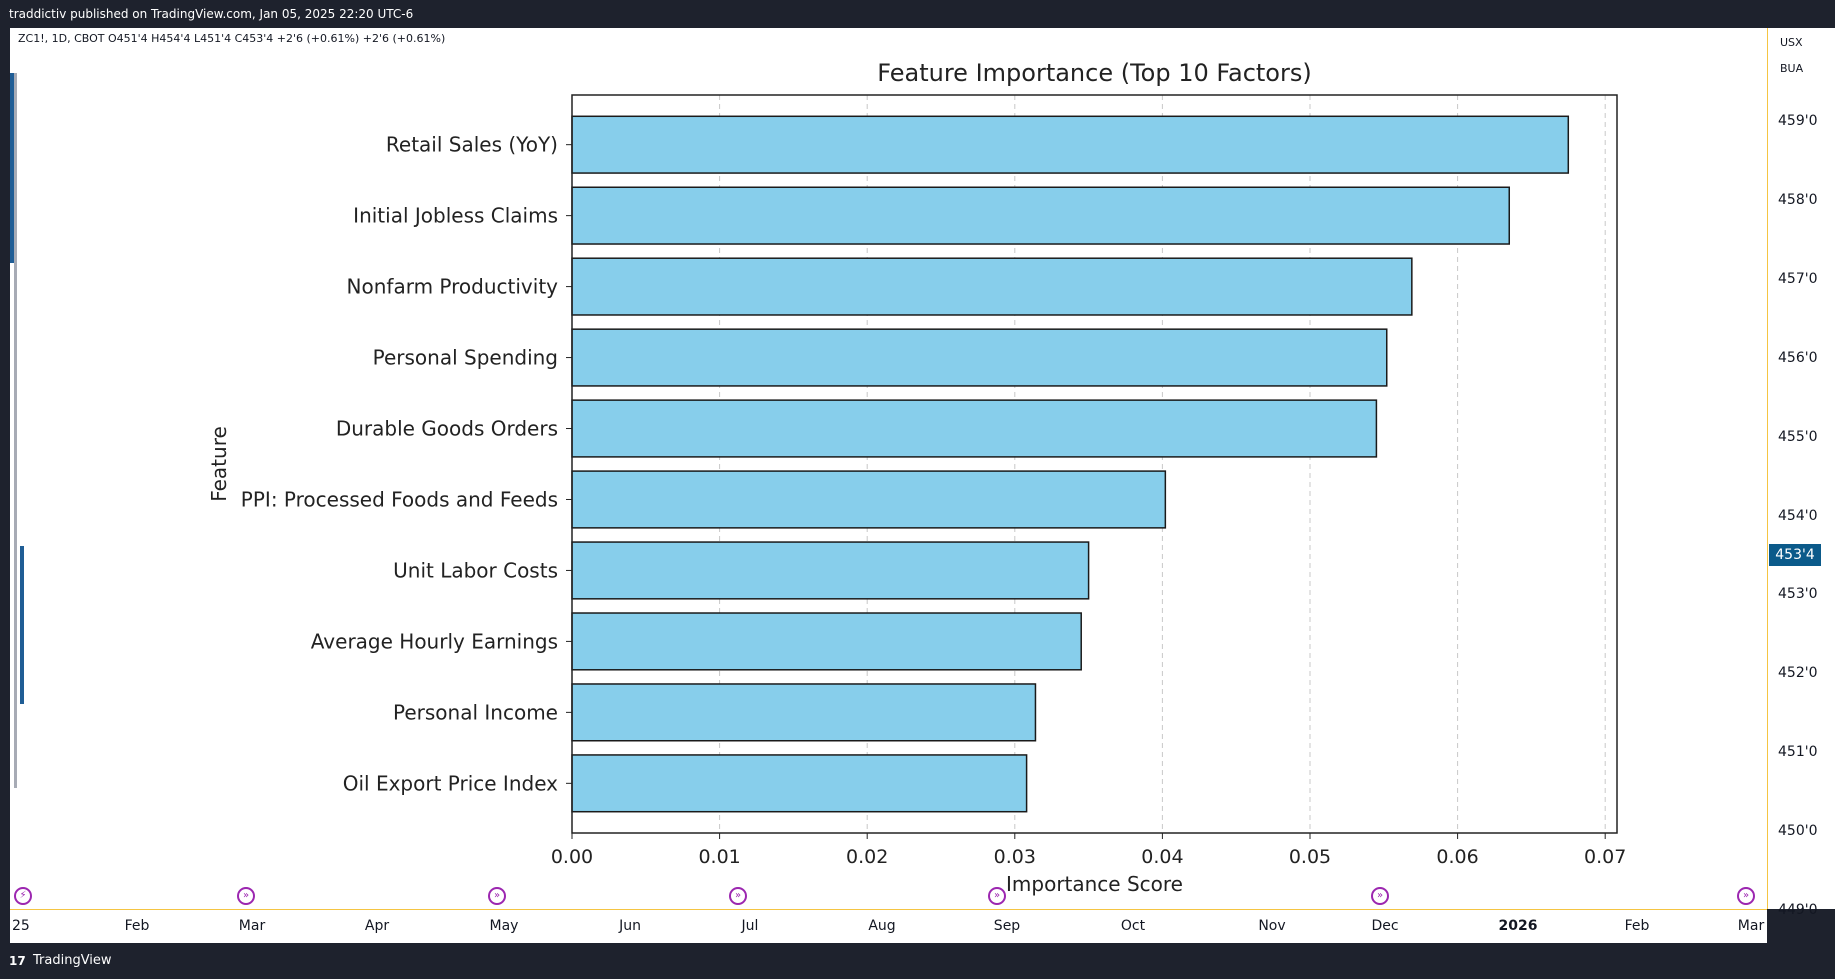 The image size is (1835, 979). Describe the element at coordinates (1798, 278) in the screenshot. I see `price-tick-label: 457'0` at that location.